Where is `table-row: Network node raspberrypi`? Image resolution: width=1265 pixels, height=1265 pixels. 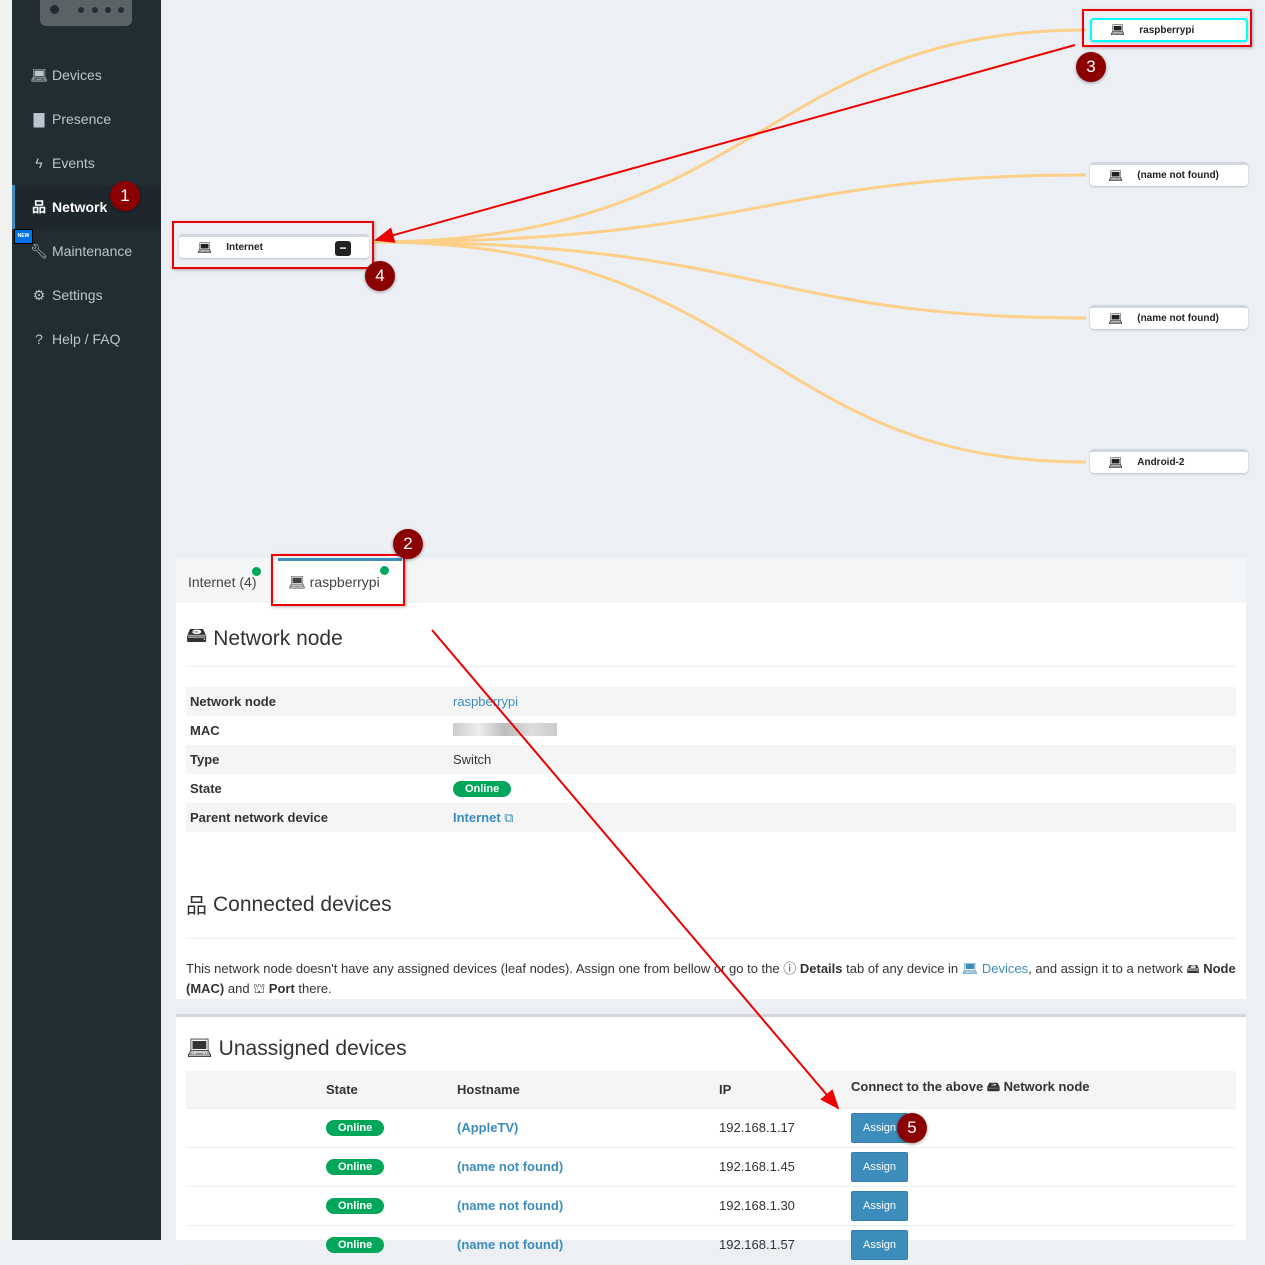
table-row: Network node raspberrypi is located at coordinates (711, 701).